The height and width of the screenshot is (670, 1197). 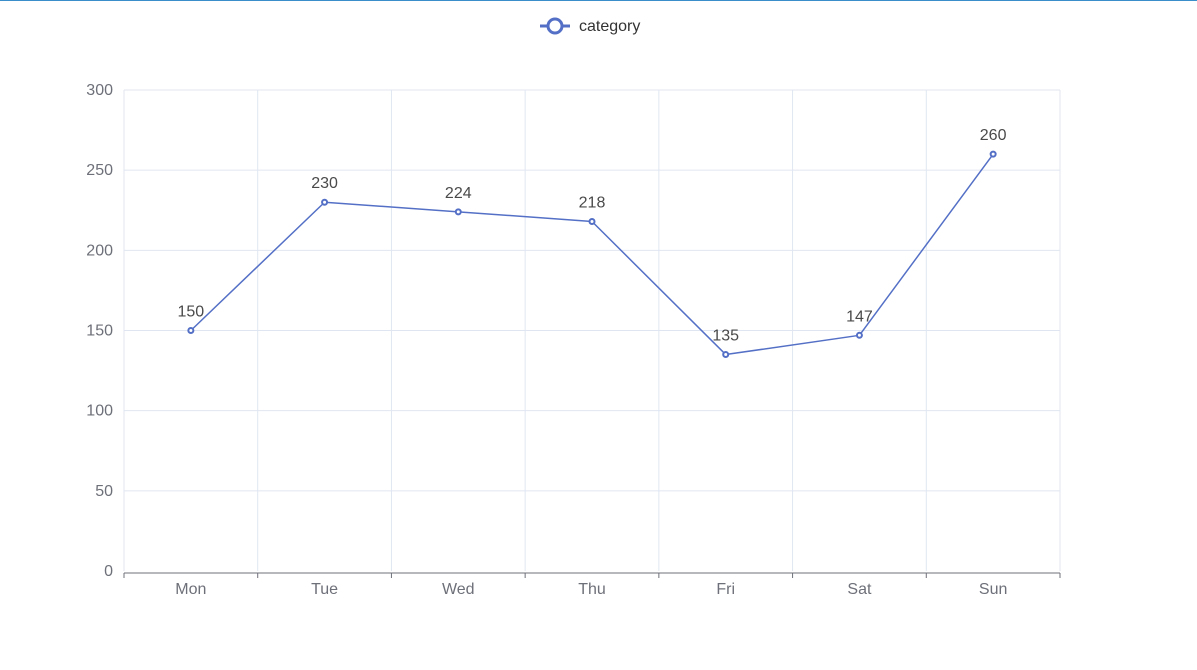 What do you see at coordinates (859, 589) in the screenshot?
I see `x-tick-label: Sat` at bounding box center [859, 589].